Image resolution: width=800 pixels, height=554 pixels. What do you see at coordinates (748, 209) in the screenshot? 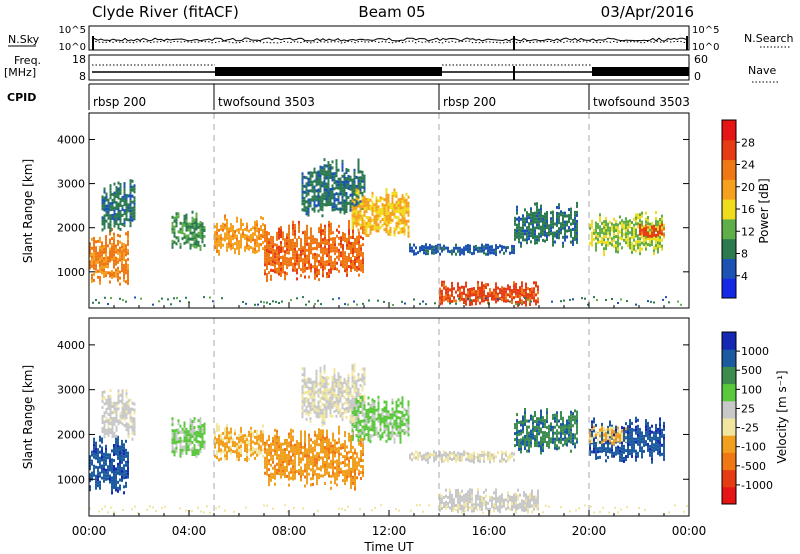
I see `colorbar-tick-label: 16` at bounding box center [748, 209].